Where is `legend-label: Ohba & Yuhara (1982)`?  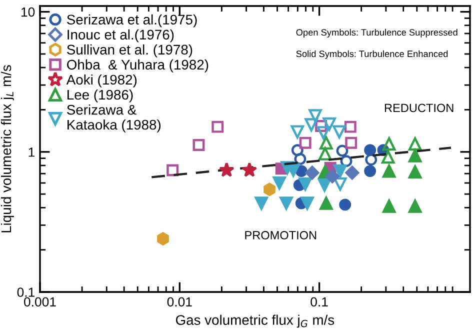
legend-label: Ohba & Yuhara (1982) is located at coordinates (137, 65).